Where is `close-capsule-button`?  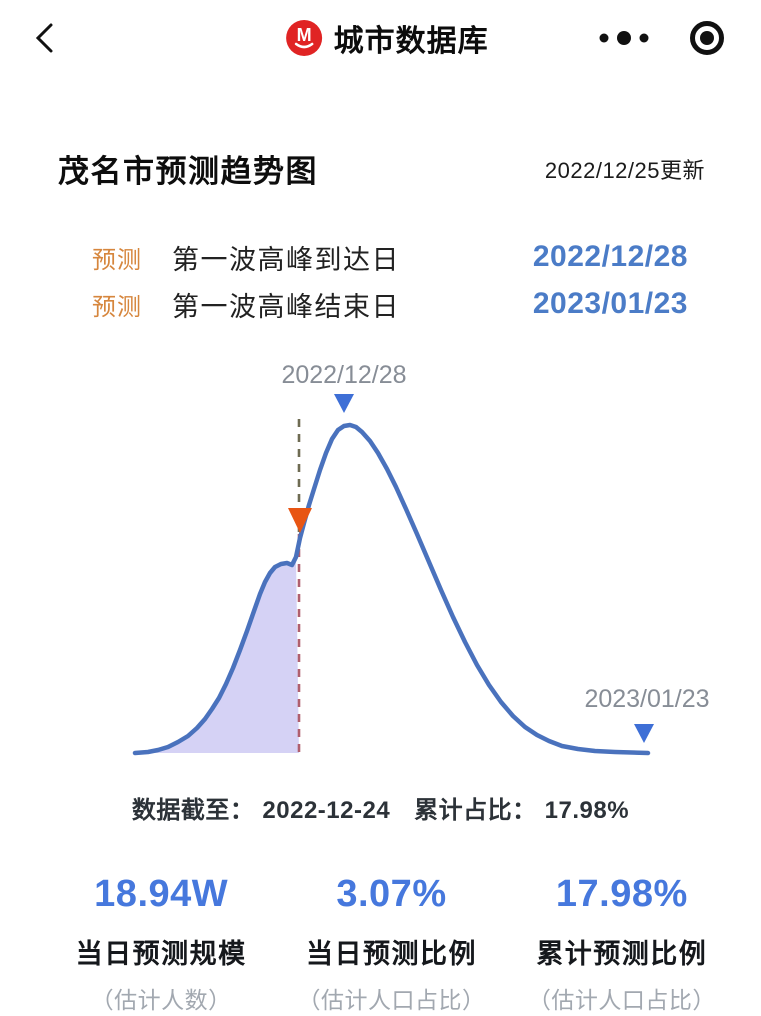 close-capsule-button is located at coordinates (707, 38).